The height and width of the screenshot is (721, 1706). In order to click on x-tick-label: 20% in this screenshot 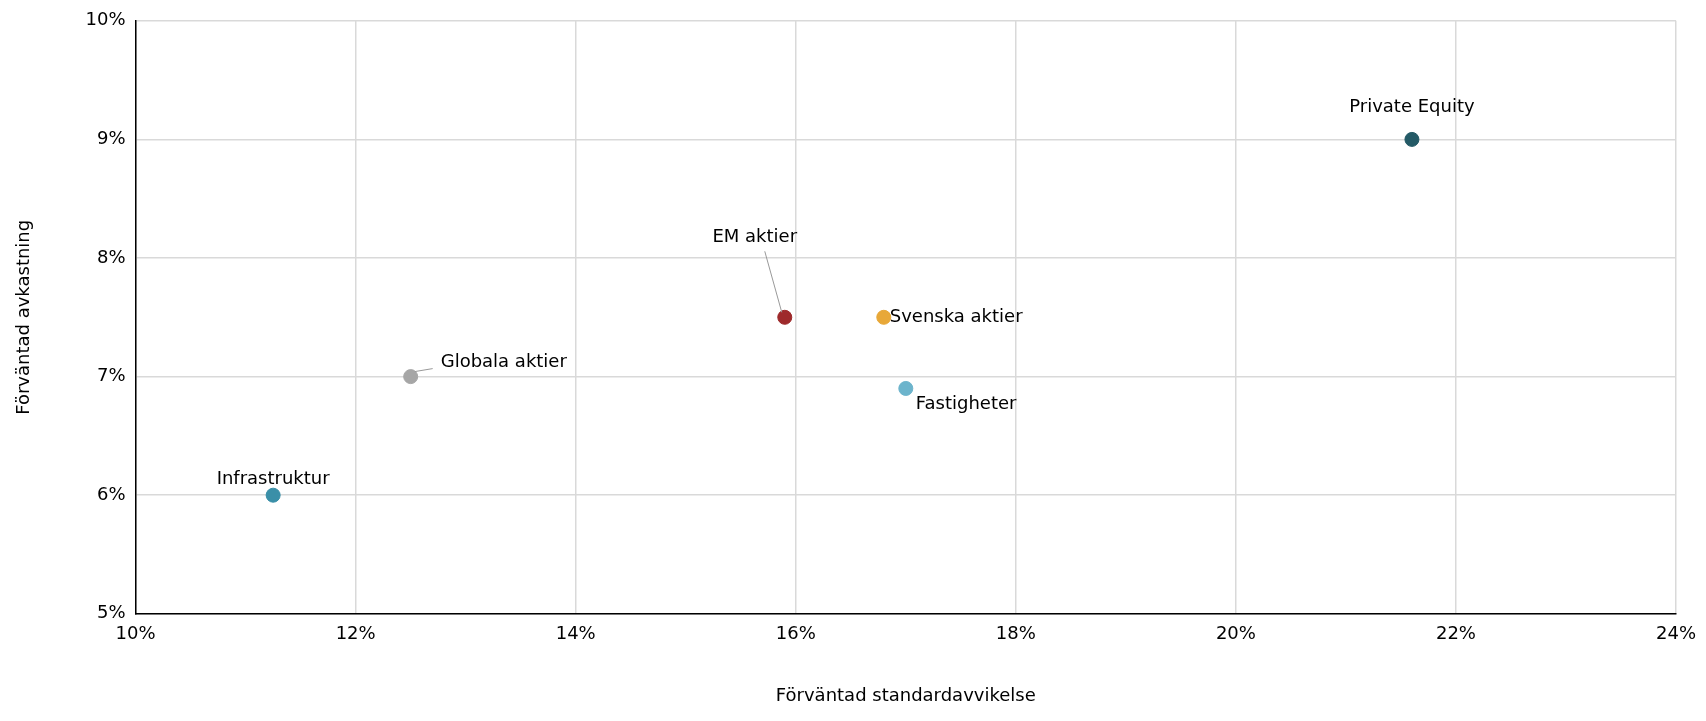, I will do `click(1235, 633)`.